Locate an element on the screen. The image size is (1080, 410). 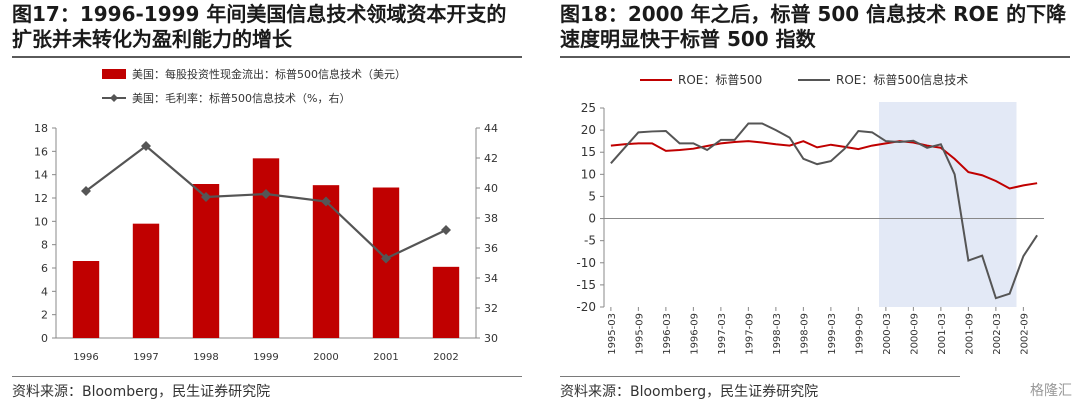
x-tick-label: 1995-03 is located at coordinates (612, 334).